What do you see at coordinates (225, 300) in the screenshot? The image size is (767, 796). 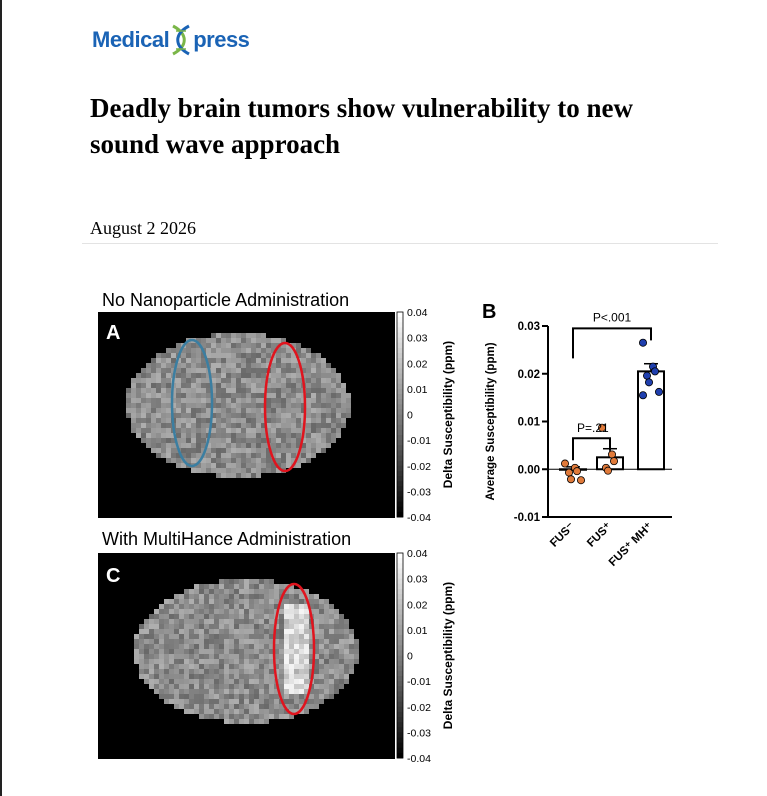 I see `panel-a-caption: No Nanoparticle Administration` at bounding box center [225, 300].